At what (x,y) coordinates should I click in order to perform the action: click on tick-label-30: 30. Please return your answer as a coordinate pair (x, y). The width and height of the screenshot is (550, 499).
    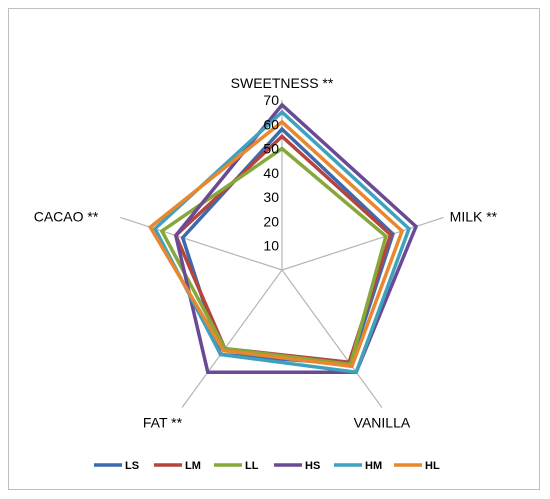
    Looking at the image, I should click on (271, 197).